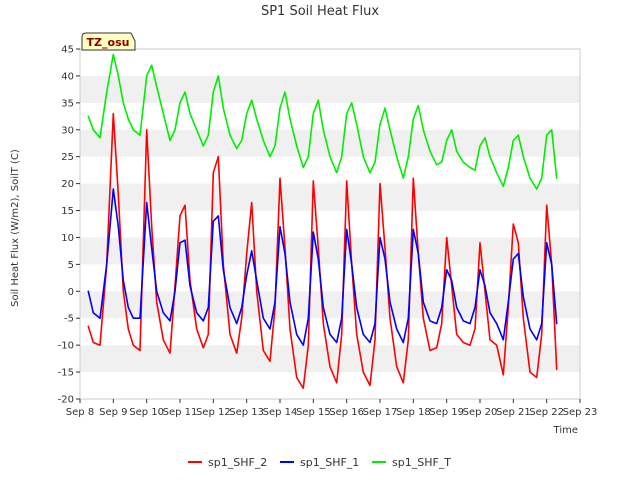 The height and width of the screenshot is (480, 640). I want to click on y-tick-label: 25, so click(67, 157).